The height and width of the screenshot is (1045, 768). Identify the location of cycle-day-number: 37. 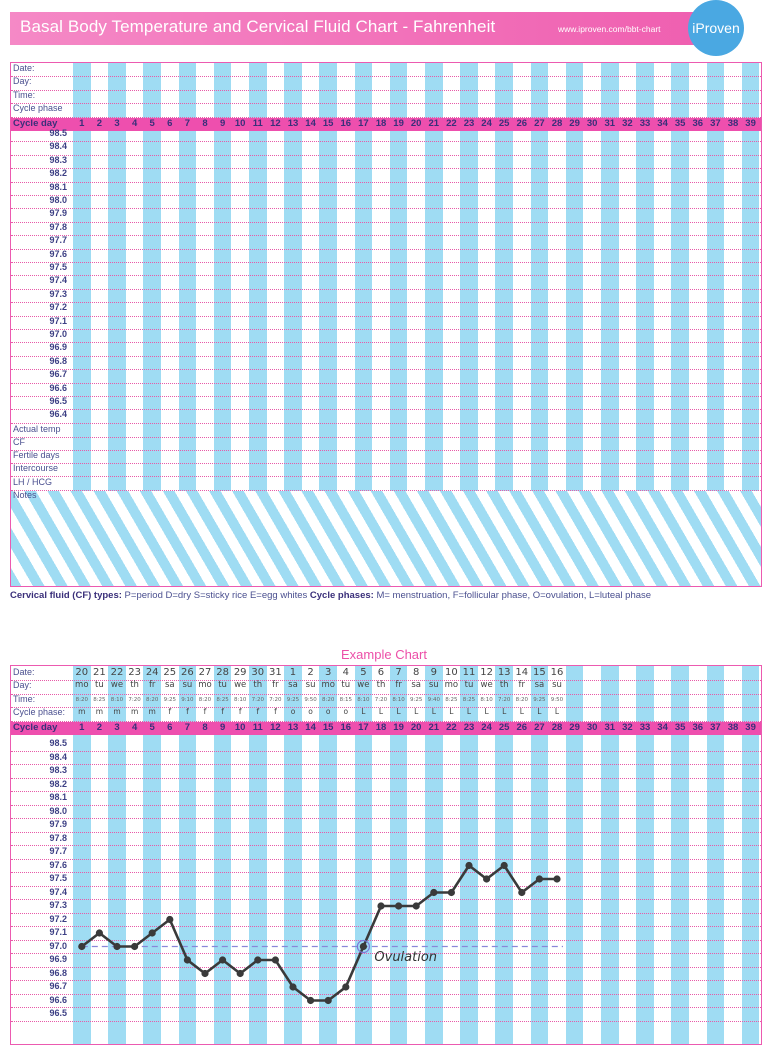
(715, 727).